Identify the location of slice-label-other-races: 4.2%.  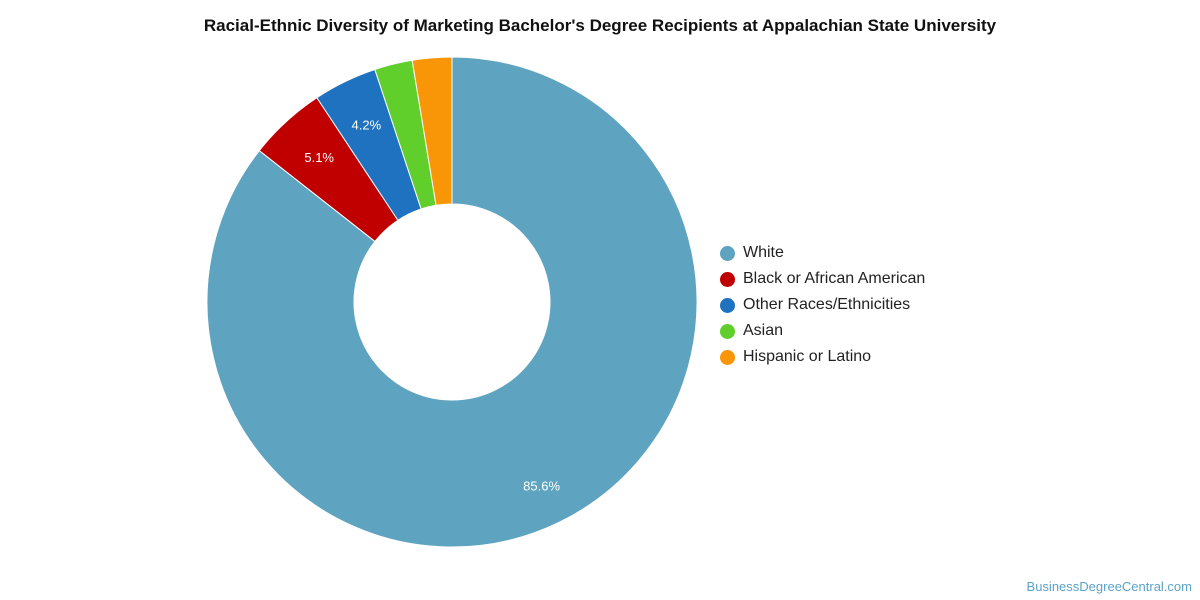
(367, 125).